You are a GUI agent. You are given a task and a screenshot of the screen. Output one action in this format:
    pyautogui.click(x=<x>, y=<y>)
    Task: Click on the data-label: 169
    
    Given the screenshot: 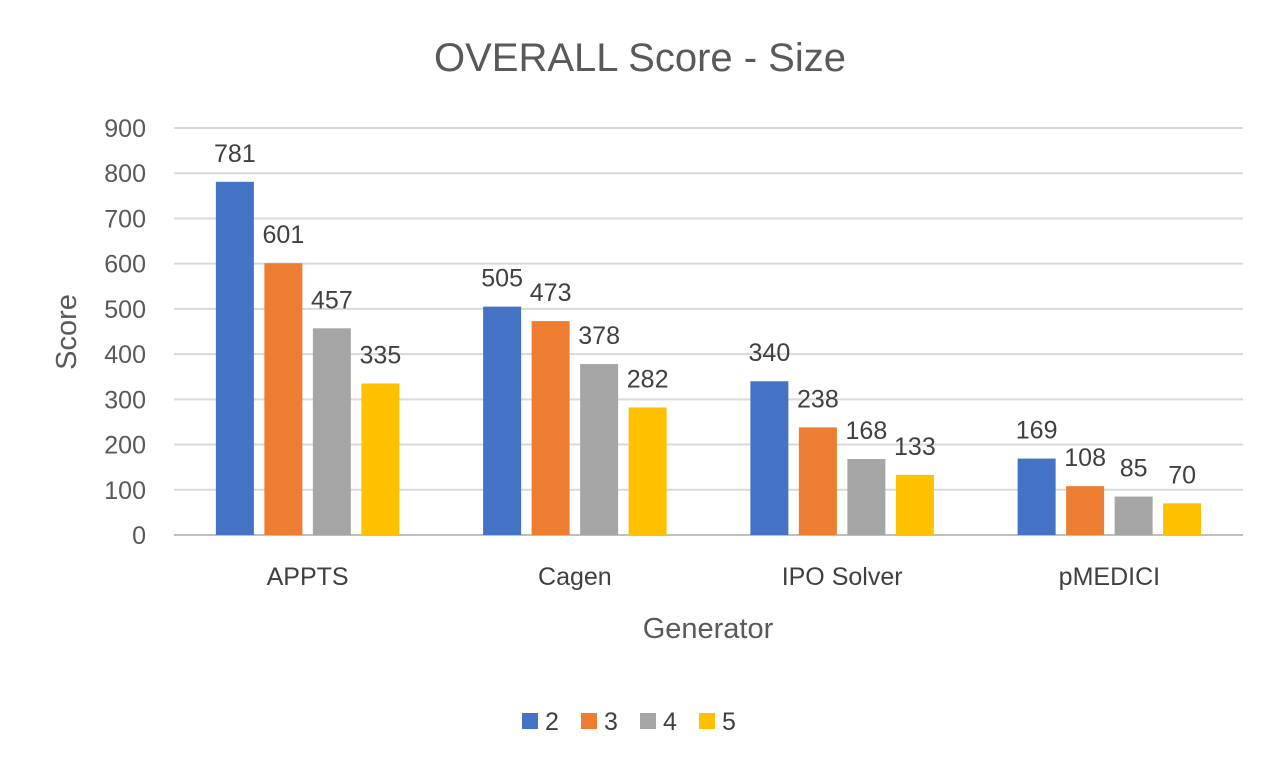 What is the action you would take?
    pyautogui.click(x=1037, y=431)
    